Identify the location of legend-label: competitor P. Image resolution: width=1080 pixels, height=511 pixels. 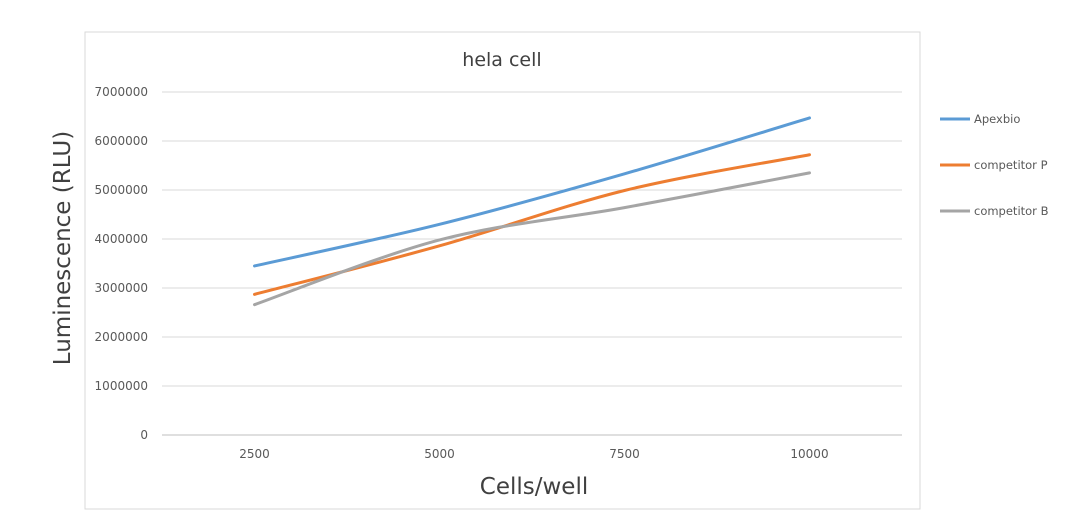
(1011, 165).